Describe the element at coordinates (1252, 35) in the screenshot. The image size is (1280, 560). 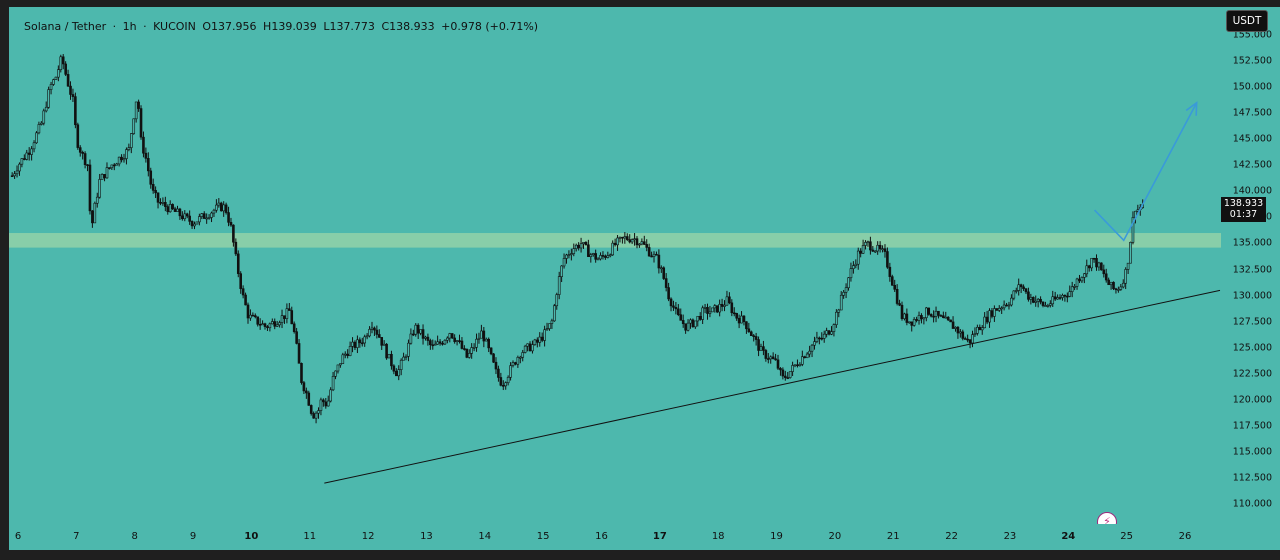
I see `price-tick-label: 155.000` at that location.